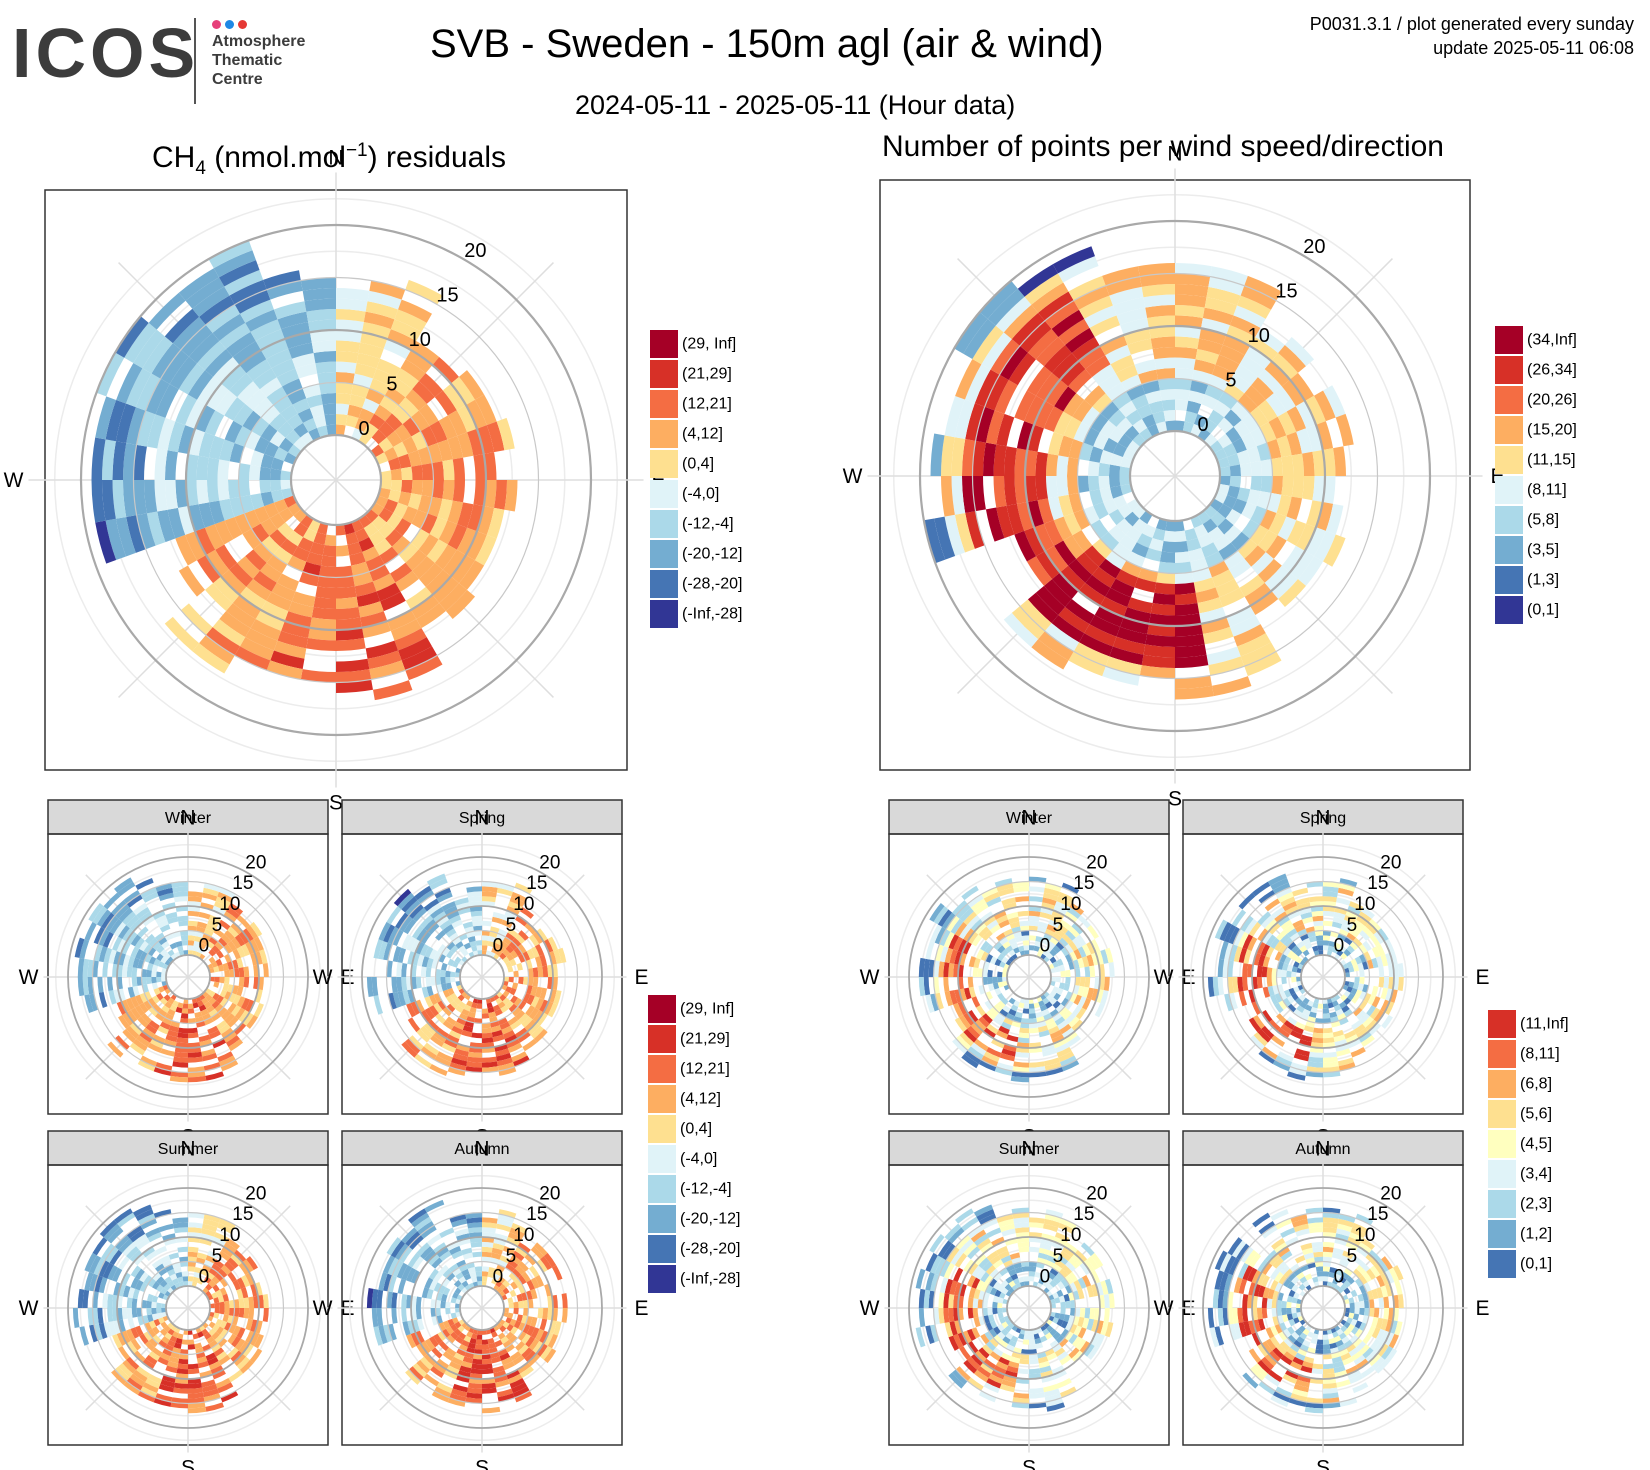 The image size is (1650, 1470). What do you see at coordinates (1544, 1024) in the screenshot?
I see `legend-label: (11,Inf]` at bounding box center [1544, 1024].